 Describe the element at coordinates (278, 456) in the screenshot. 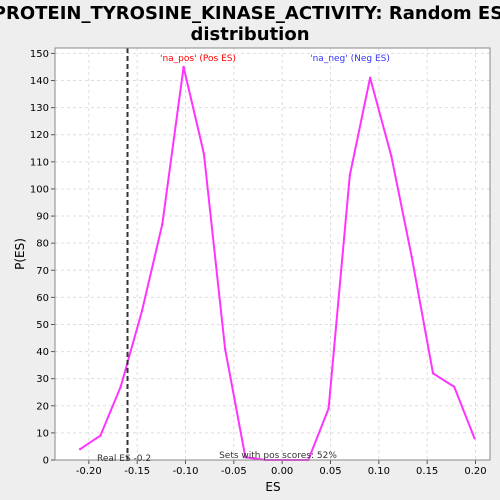

I see `sets-pos-scores-label: Sets with pos scores: 52%` at that location.